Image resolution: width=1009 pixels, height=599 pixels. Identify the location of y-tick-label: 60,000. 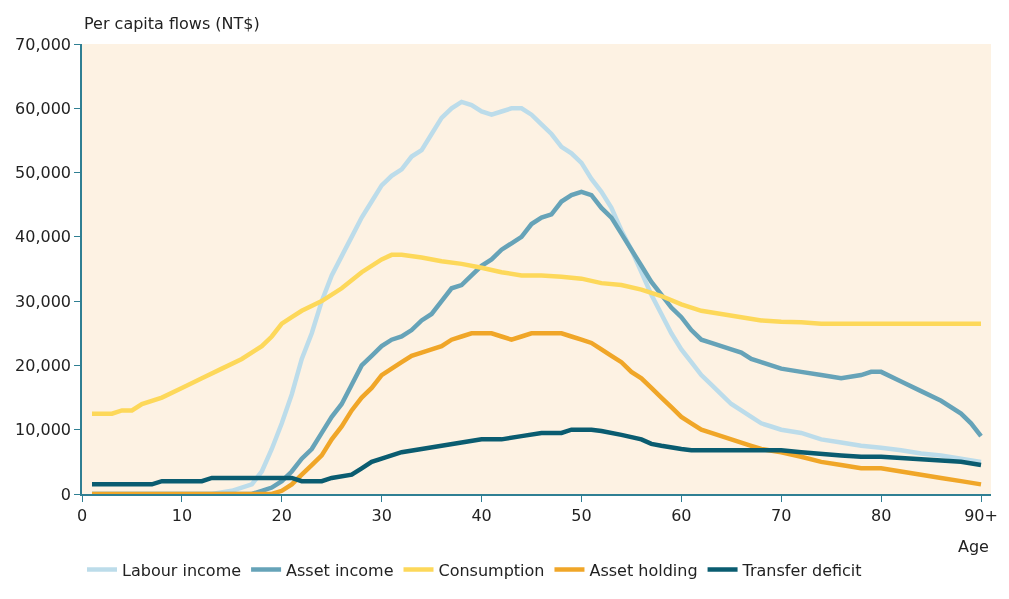
(43, 108).